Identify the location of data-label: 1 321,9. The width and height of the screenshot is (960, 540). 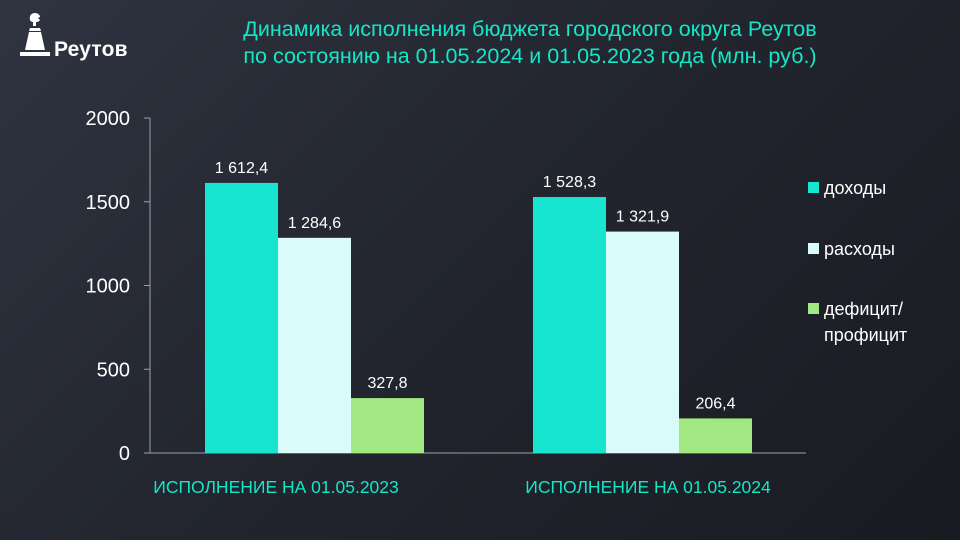
(642, 217).